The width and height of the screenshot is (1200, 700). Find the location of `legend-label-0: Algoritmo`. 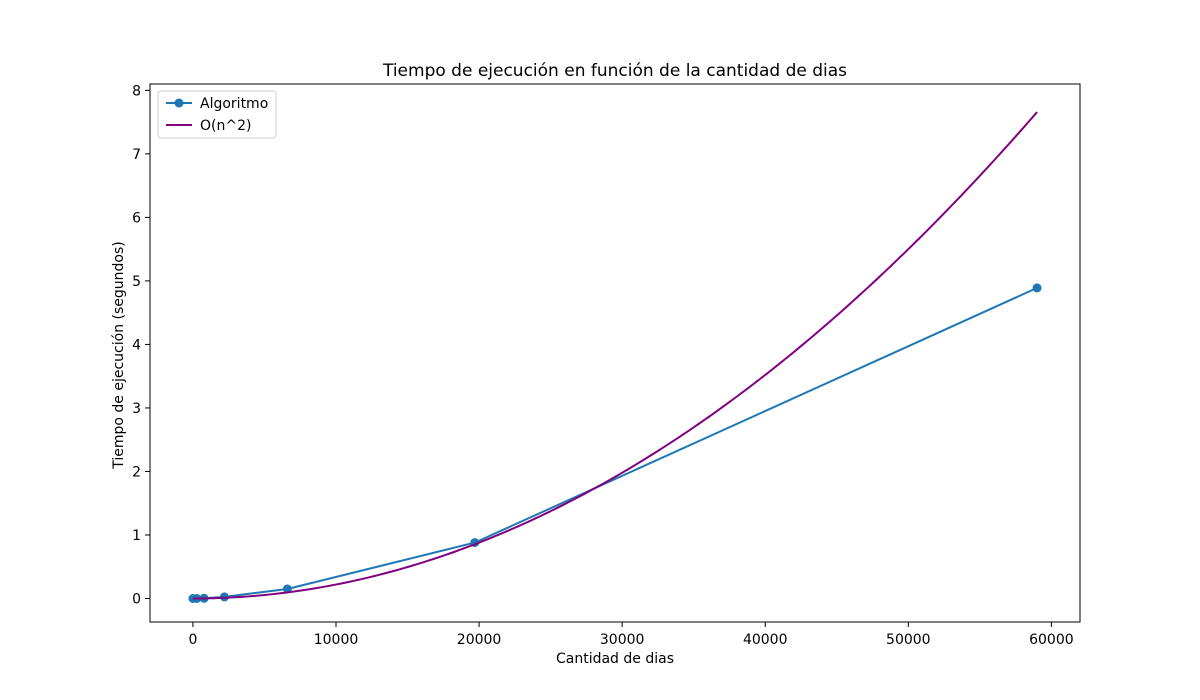

legend-label-0: Algoritmo is located at coordinates (234, 104).